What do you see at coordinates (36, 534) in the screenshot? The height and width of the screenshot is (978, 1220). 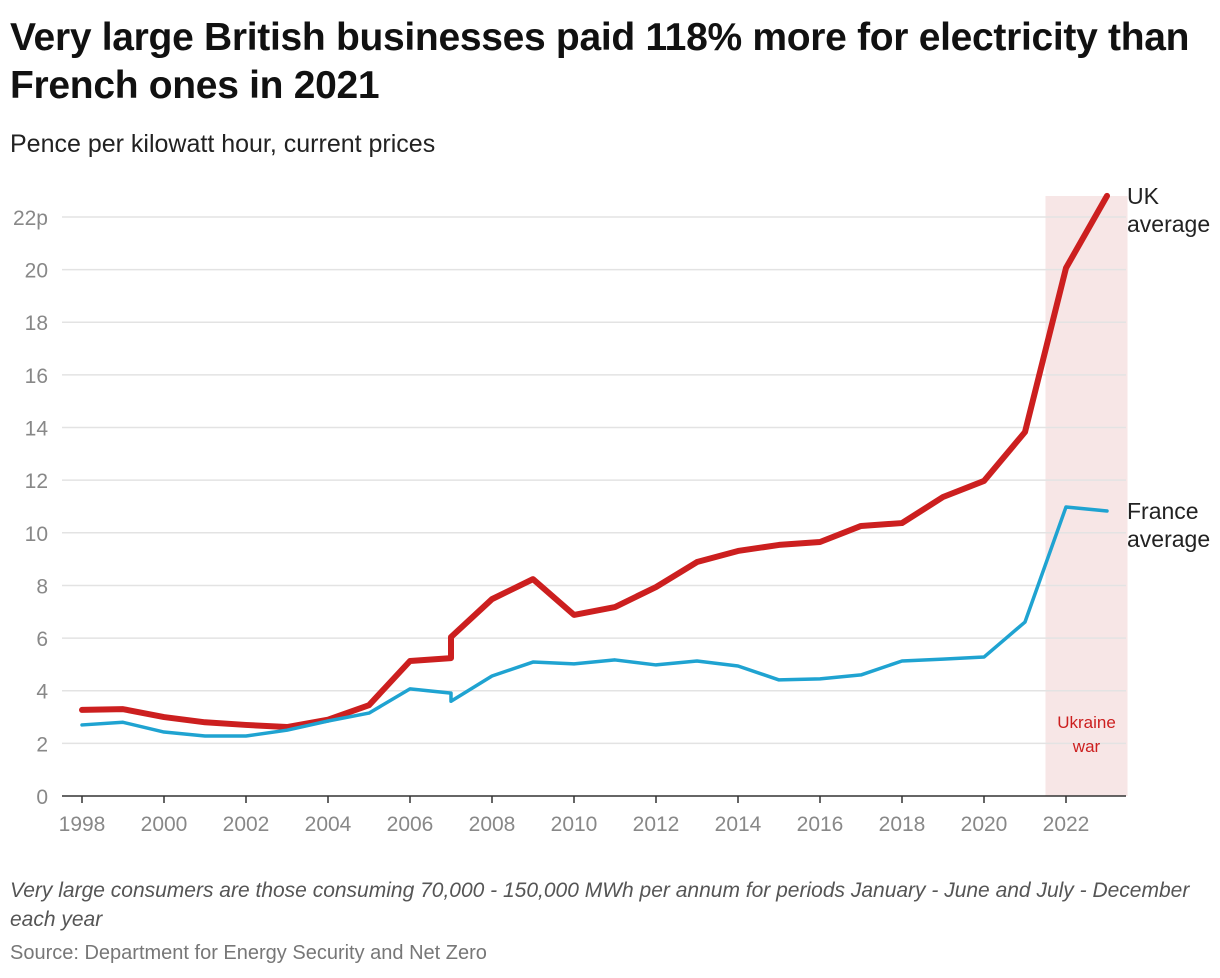 I see `y-tick-label: 10` at bounding box center [36, 534].